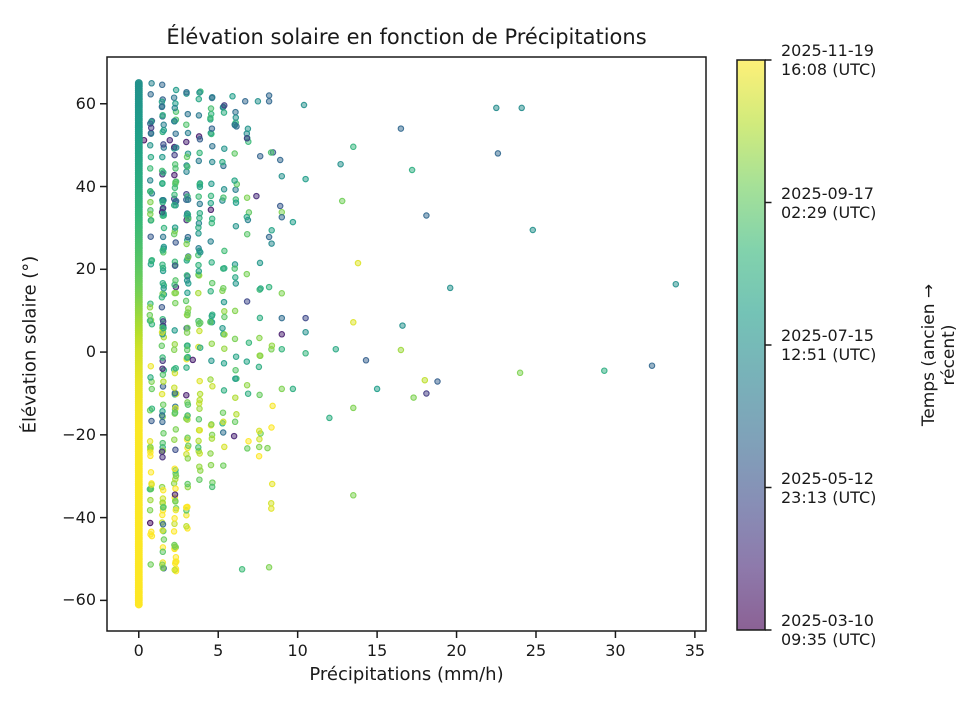  What do you see at coordinates (85, 103) in the screenshot?
I see `y-tick-label: 60` at bounding box center [85, 103].